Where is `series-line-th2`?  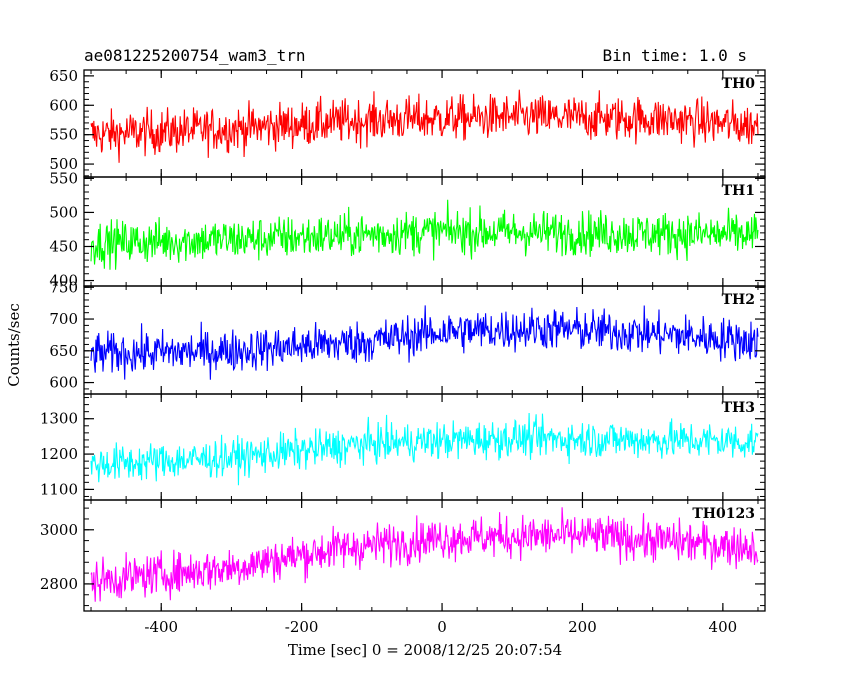
series-line-th2 is located at coordinates (424, 342).